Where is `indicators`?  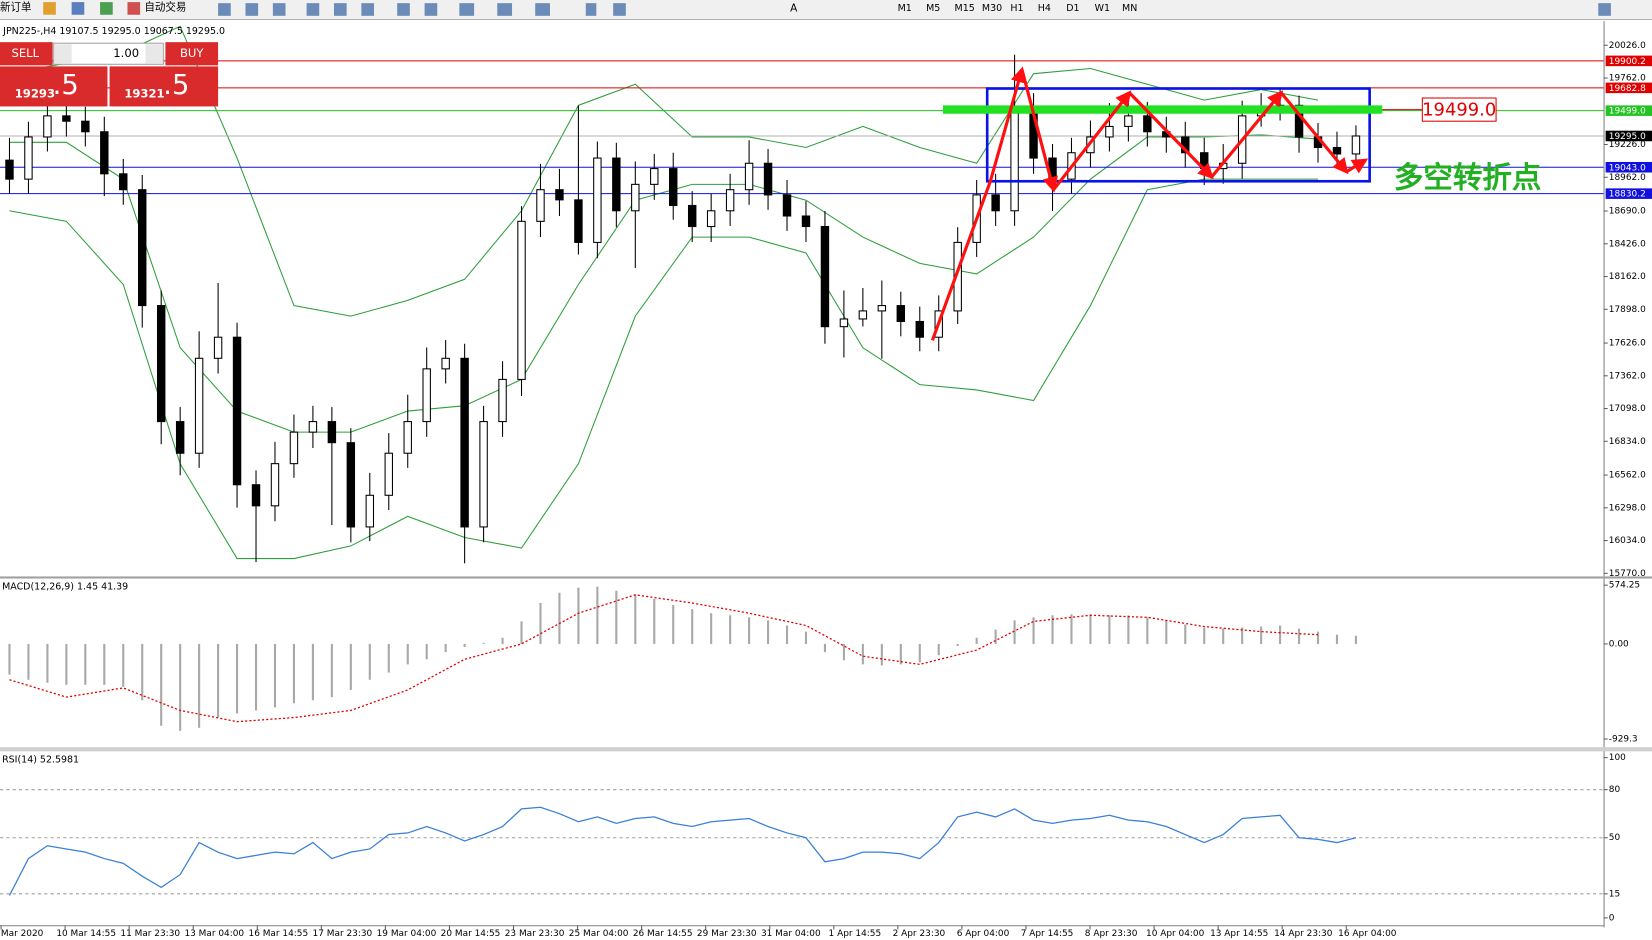 indicators is located at coordinates (467, 9).